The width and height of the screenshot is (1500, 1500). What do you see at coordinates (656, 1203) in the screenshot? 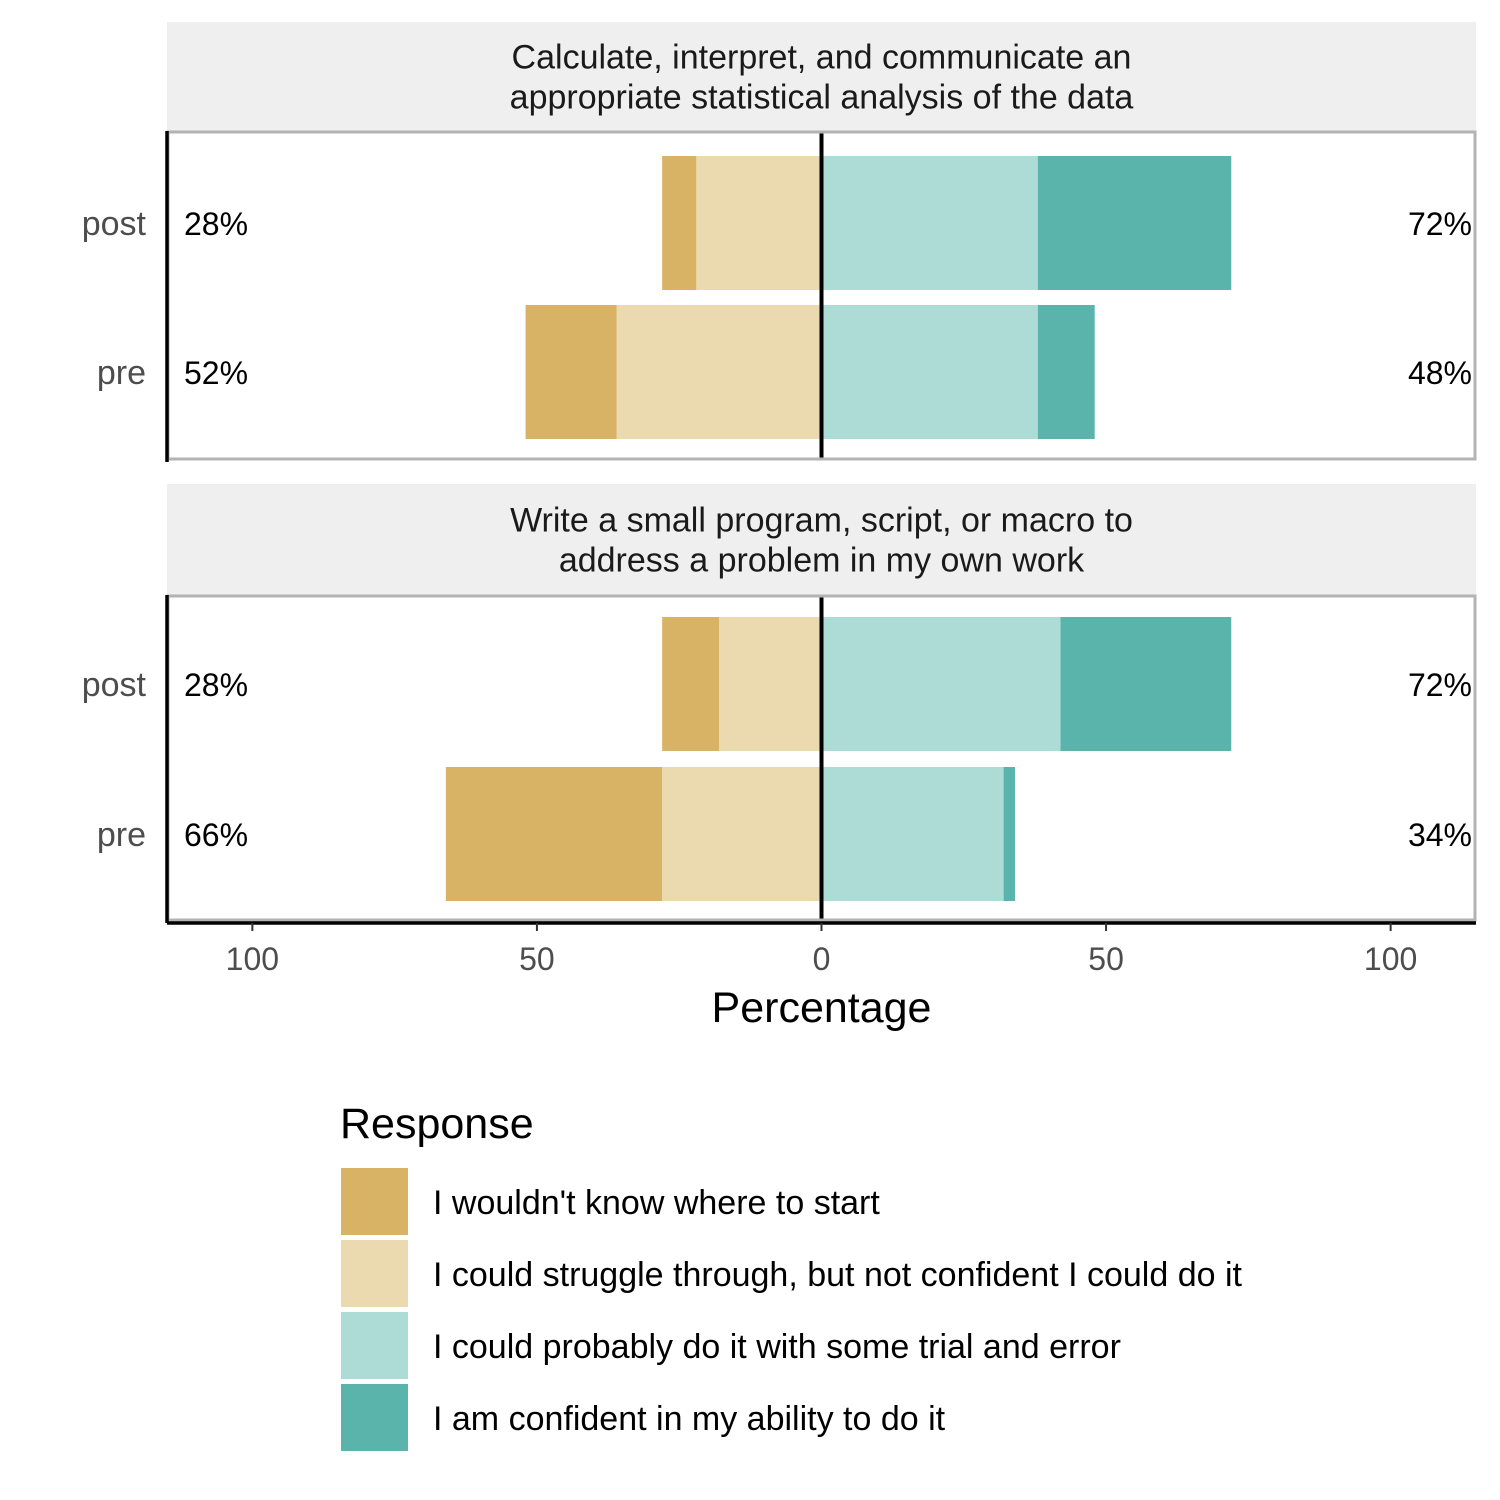
I see `legend-label: I wouldn't know where to start` at bounding box center [656, 1203].